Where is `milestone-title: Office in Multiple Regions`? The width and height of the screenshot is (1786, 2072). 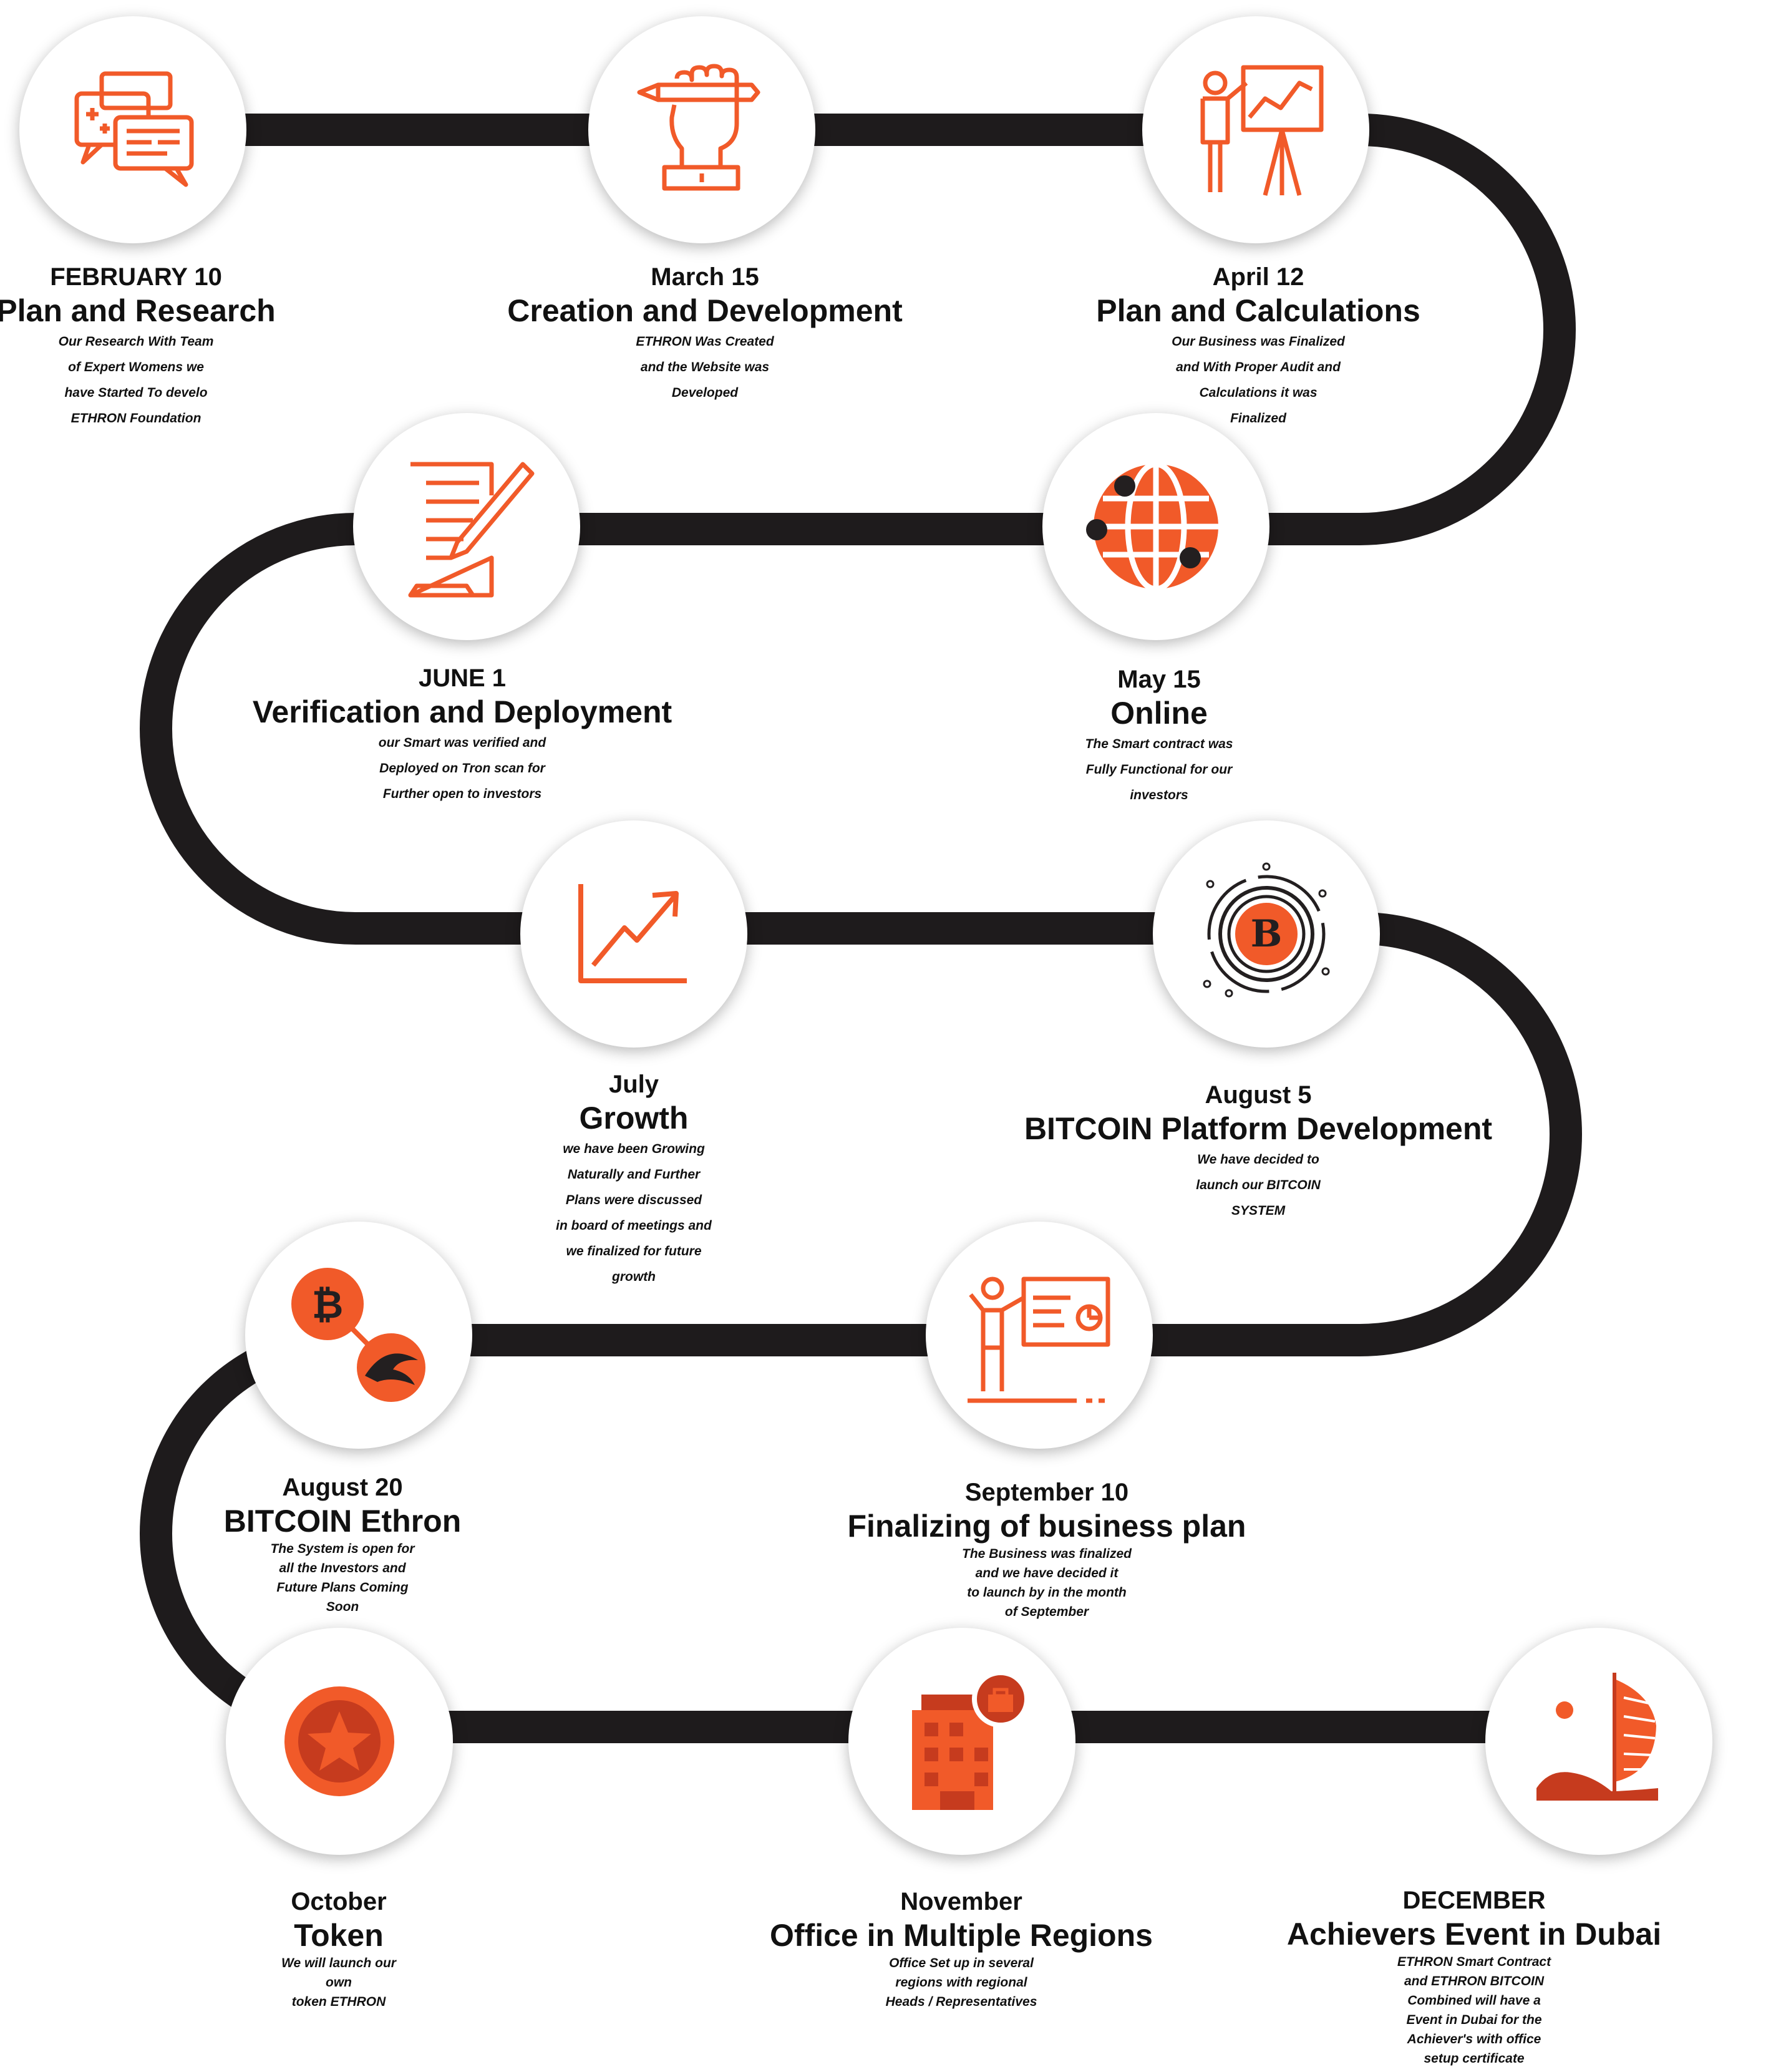
milestone-title: Office in Multiple Regions is located at coordinates (961, 1935).